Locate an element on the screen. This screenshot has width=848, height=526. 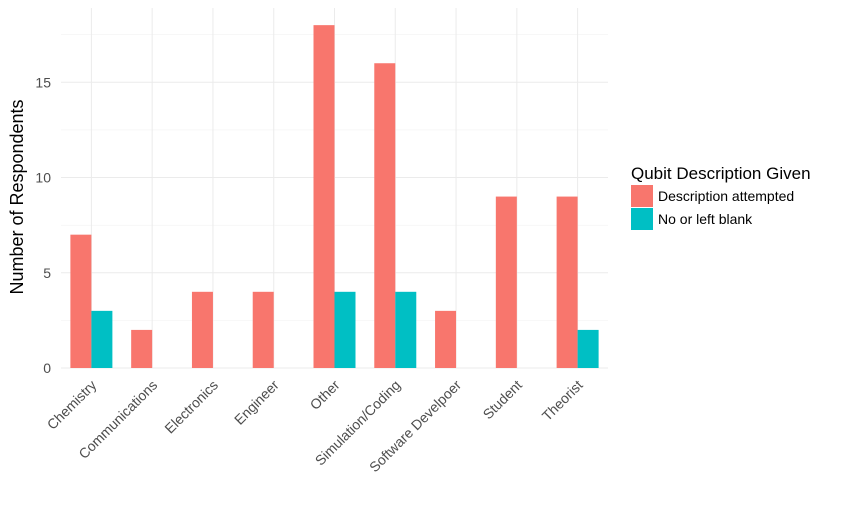
legend-title: Qubit Description Given is located at coordinates (721, 173).